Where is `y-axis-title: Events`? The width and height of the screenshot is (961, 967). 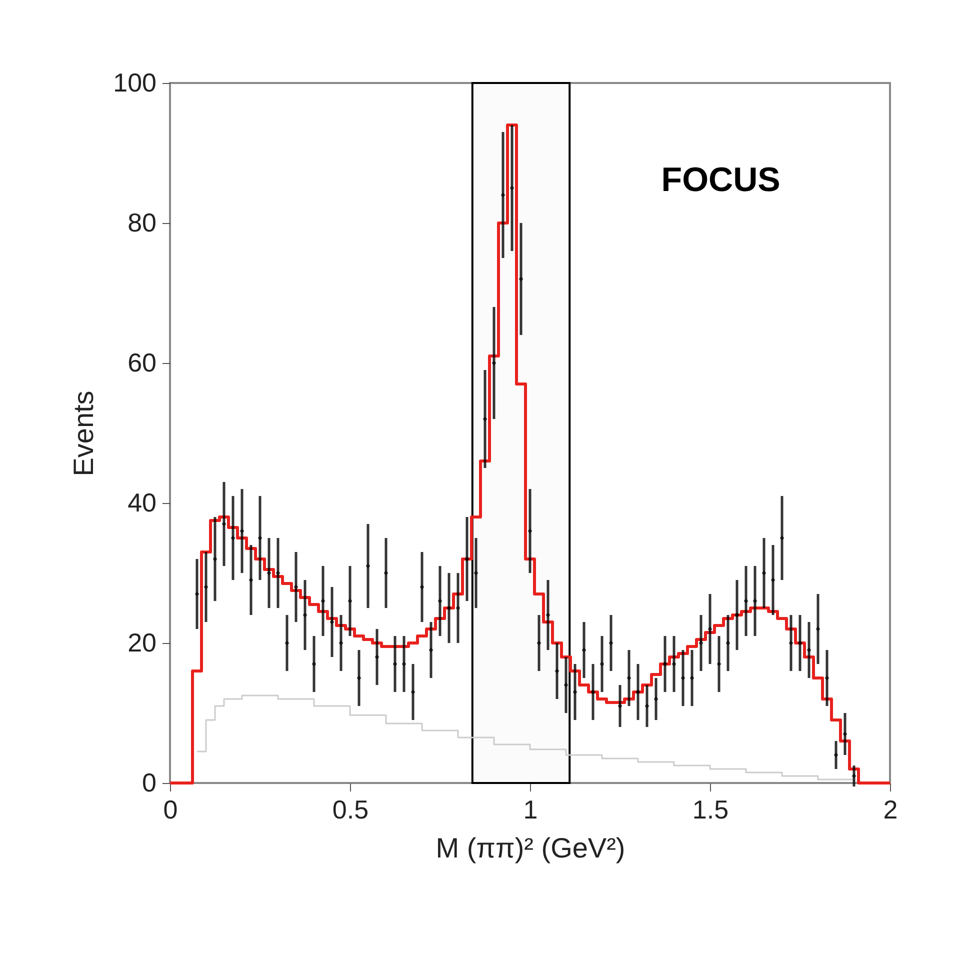
y-axis-title: Events is located at coordinates (84, 433).